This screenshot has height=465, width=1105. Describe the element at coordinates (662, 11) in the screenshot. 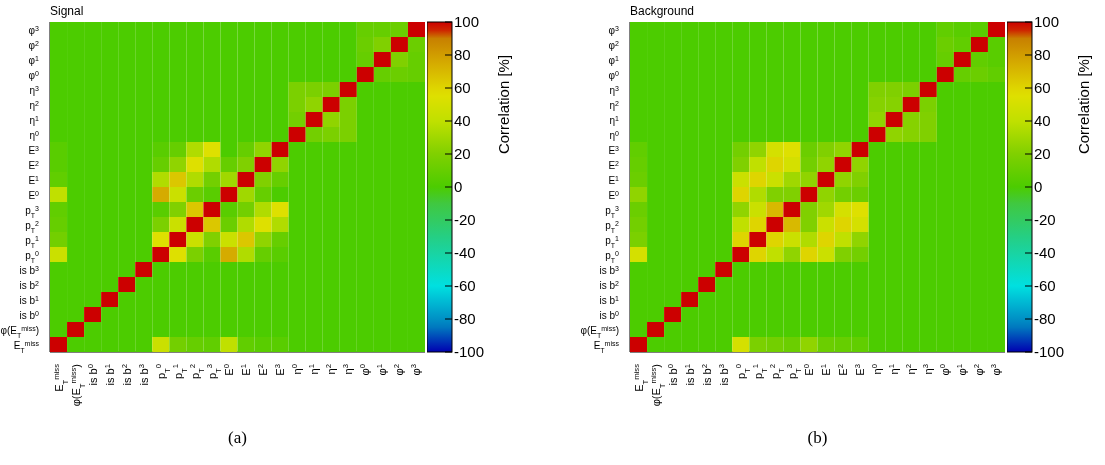

I see `chart-title: Background` at that location.